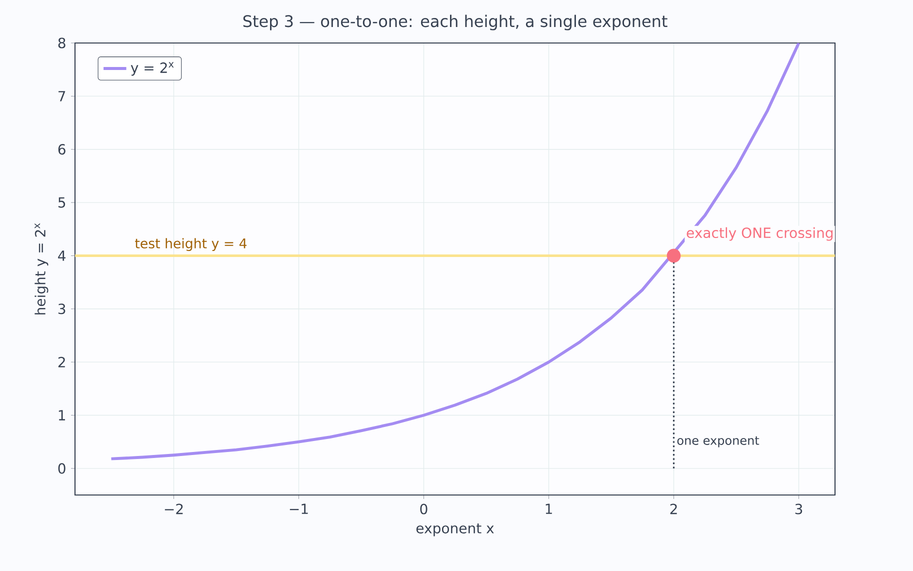 This screenshot has height=571, width=913. I want to click on x-tick-label: −1, so click(299, 509).